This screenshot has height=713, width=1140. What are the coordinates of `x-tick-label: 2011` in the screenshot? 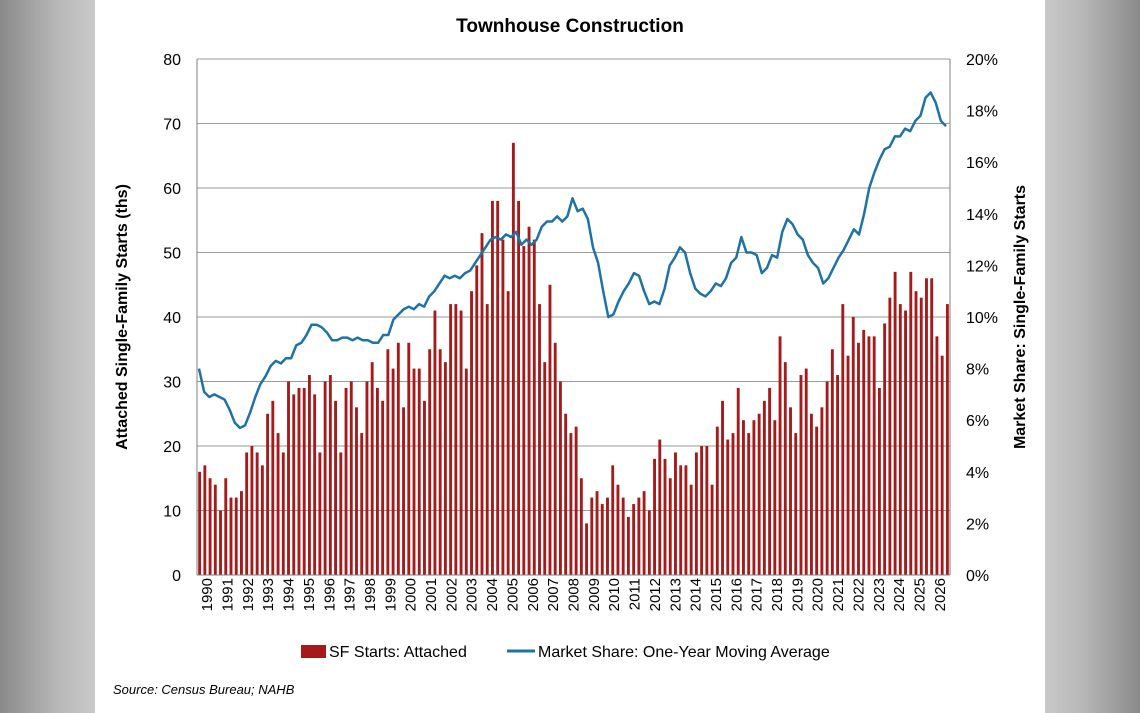 It's located at (635, 594).